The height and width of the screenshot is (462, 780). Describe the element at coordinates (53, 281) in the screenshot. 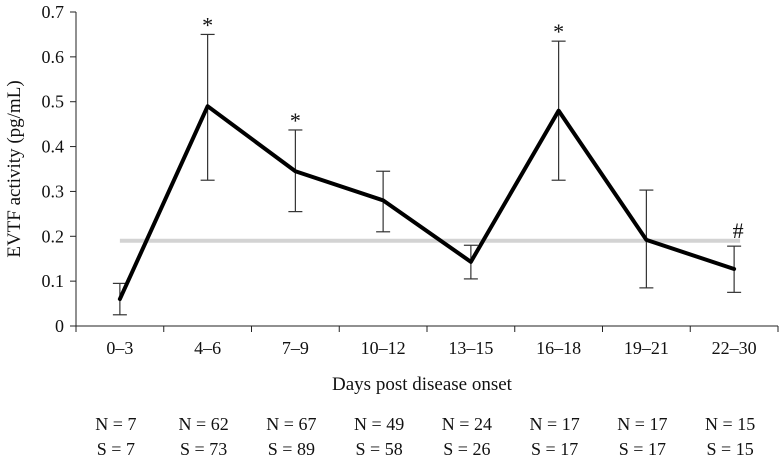

I see `y-tick-label: 0.1` at that location.